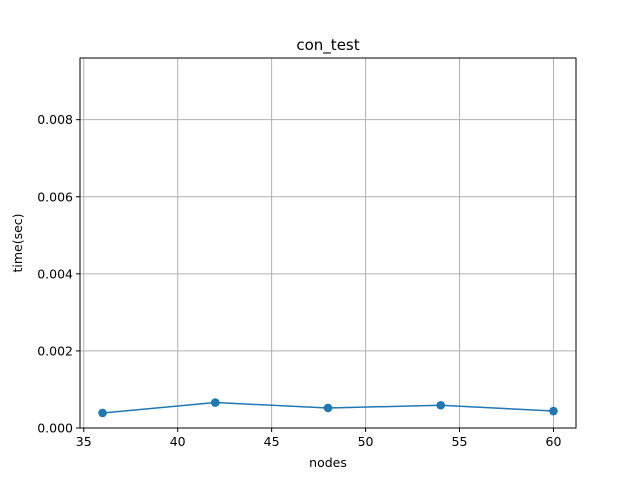 The width and height of the screenshot is (640, 480). What do you see at coordinates (84, 441) in the screenshot?
I see `x-tick-label: 35` at bounding box center [84, 441].